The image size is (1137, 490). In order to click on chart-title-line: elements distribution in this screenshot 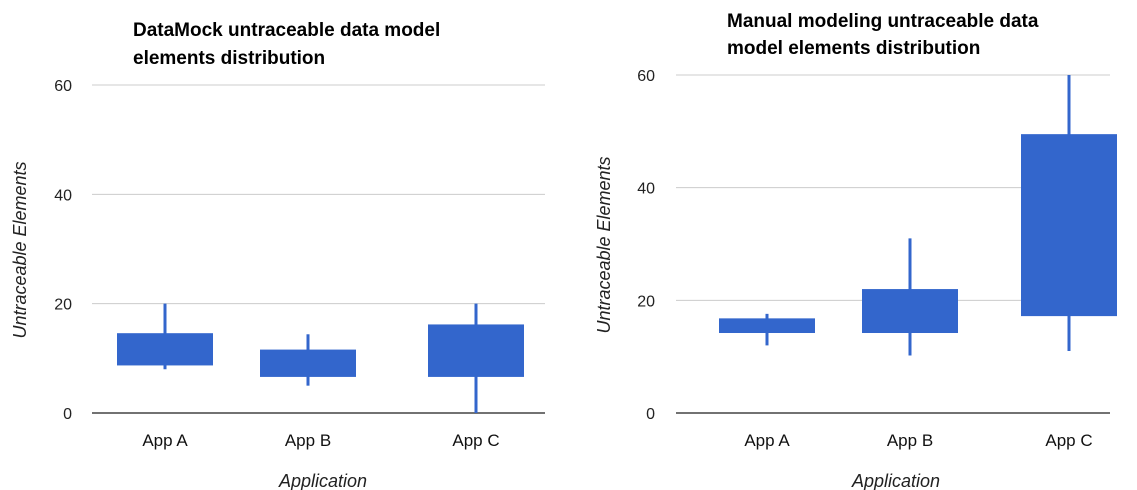, I will do `click(229, 58)`.